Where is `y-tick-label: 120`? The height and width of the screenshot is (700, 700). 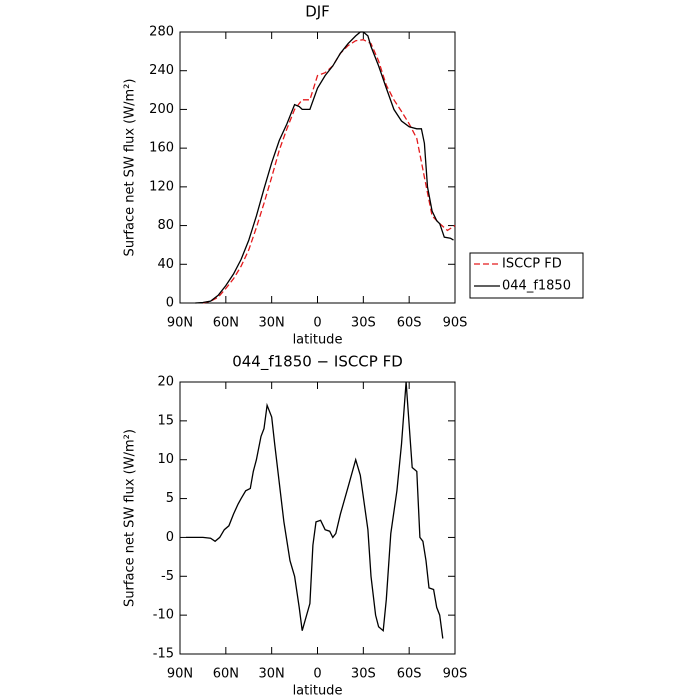
y-tick-label: 120 is located at coordinates (161, 186).